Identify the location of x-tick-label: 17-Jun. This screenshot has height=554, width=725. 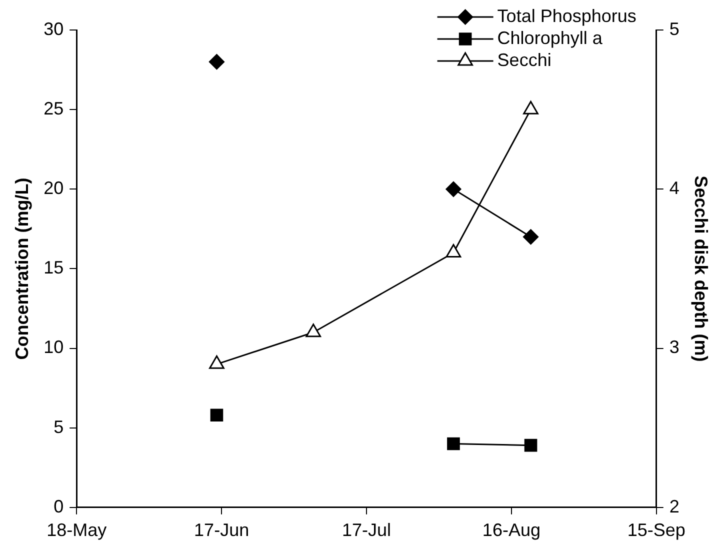
(222, 530).